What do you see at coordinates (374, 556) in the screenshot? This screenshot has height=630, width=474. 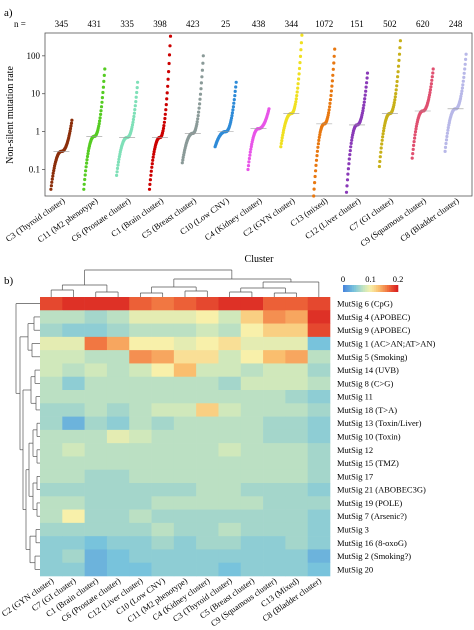 I see `heatmap-row-label: MutSig 2 (Smoking?)` at bounding box center [374, 556].